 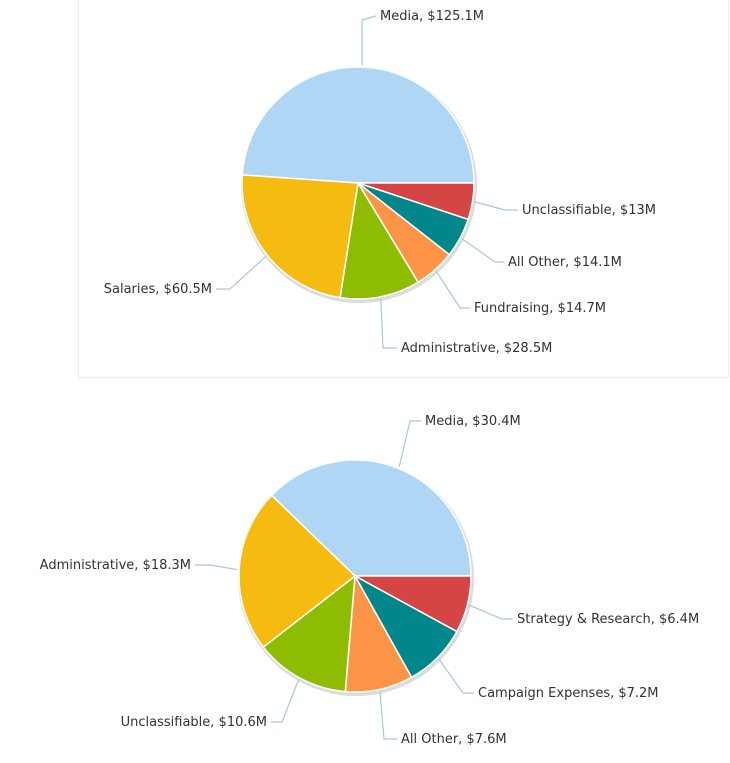 I want to click on slice-label: Media, $125.1M, so click(x=432, y=16).